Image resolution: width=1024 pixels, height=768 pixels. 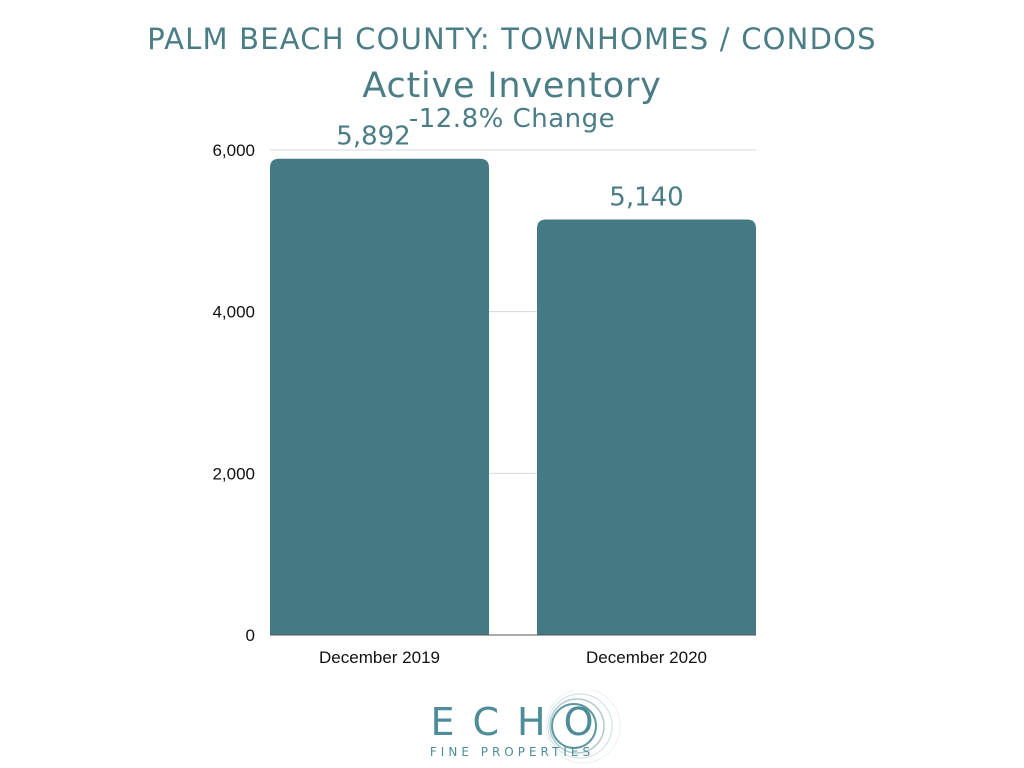 I want to click on echo-logo: ECHO FINE PROPERTIES, so click(x=512, y=729).